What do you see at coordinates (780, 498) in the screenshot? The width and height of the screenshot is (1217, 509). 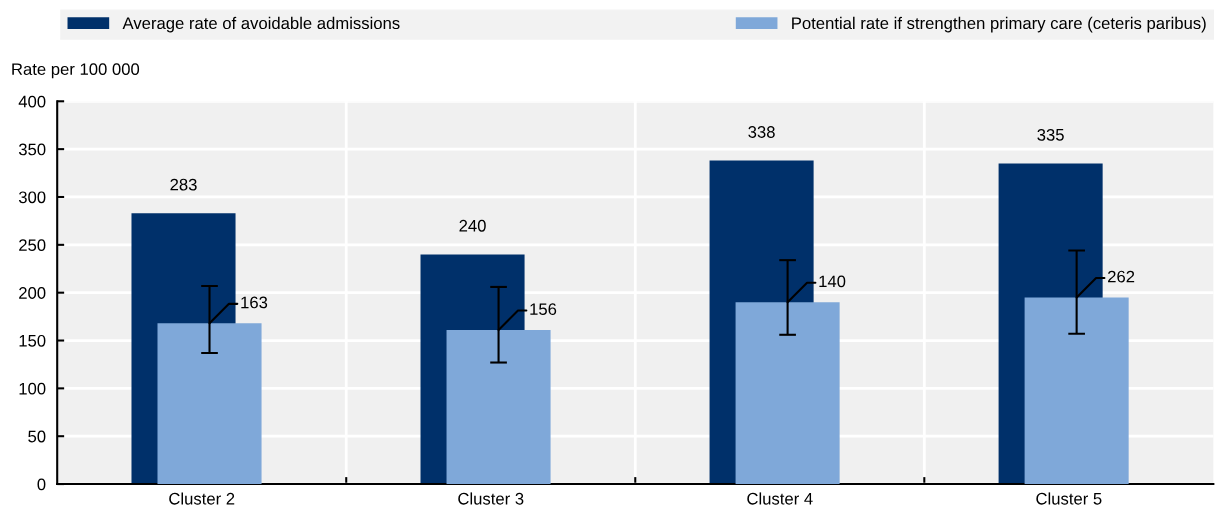 I see `x-tick-label: Cluster 4` at bounding box center [780, 498].